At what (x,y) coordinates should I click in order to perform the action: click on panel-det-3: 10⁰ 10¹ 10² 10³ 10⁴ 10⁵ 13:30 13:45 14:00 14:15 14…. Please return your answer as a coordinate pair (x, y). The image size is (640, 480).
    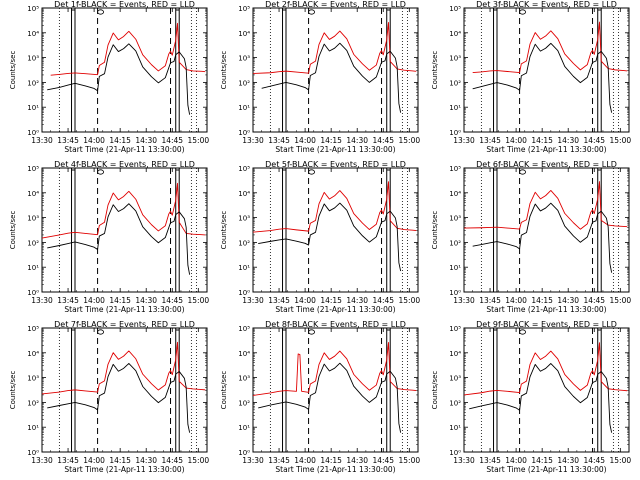
    Looking at the image, I should click on (531, 77).